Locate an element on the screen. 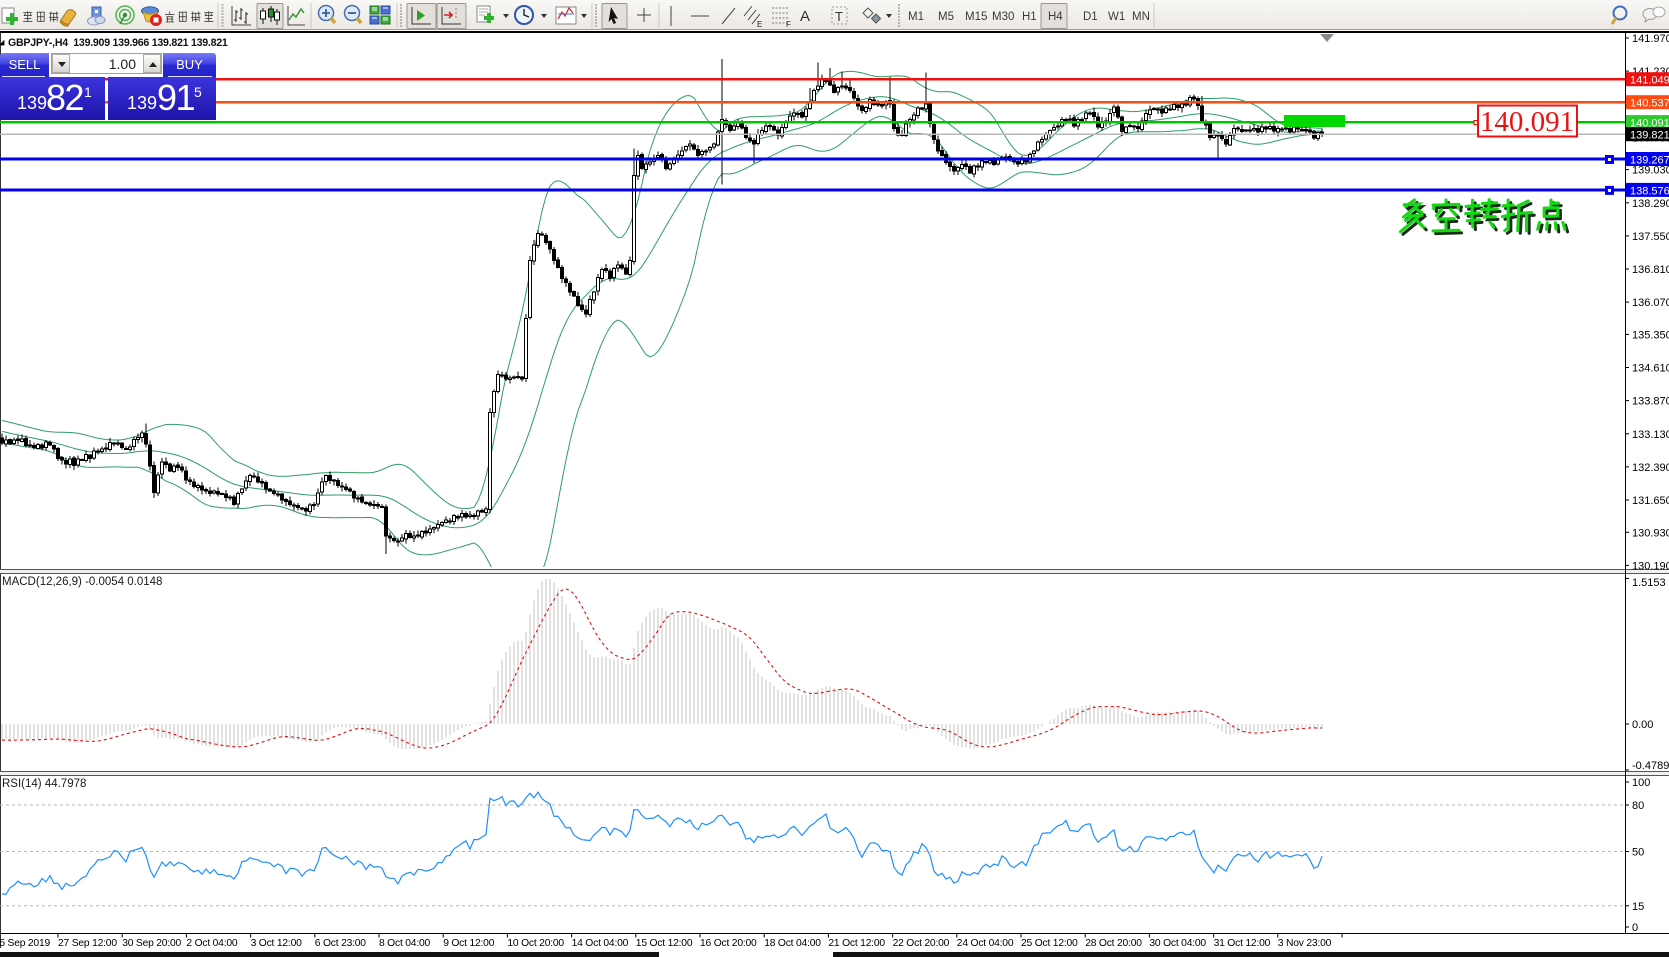  svg-text: 3 Oct 12:00 is located at coordinates (277, 943).